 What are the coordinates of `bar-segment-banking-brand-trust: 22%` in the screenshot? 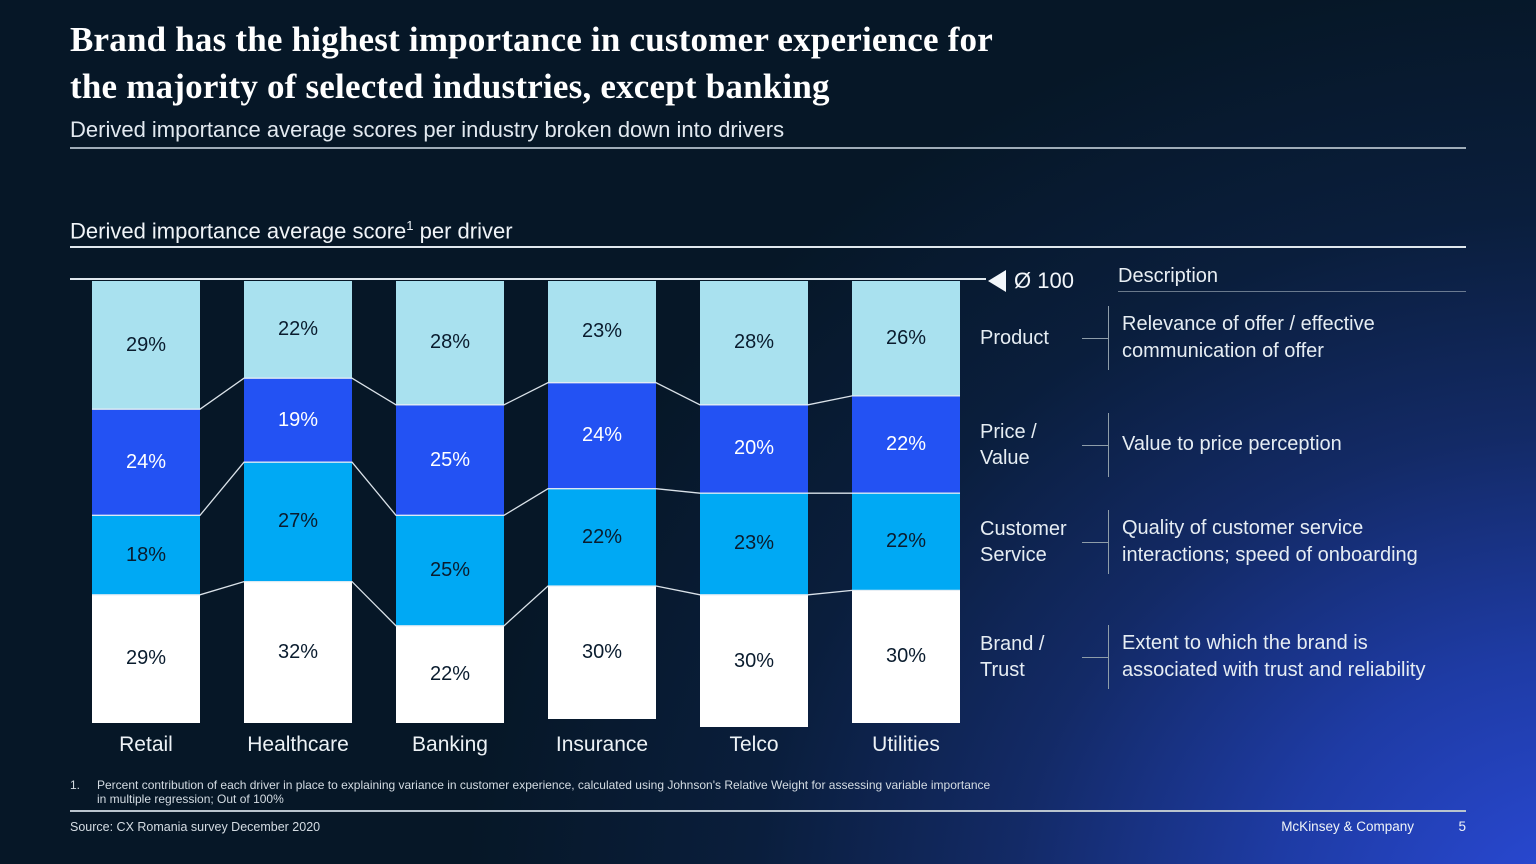 It's located at (450, 674).